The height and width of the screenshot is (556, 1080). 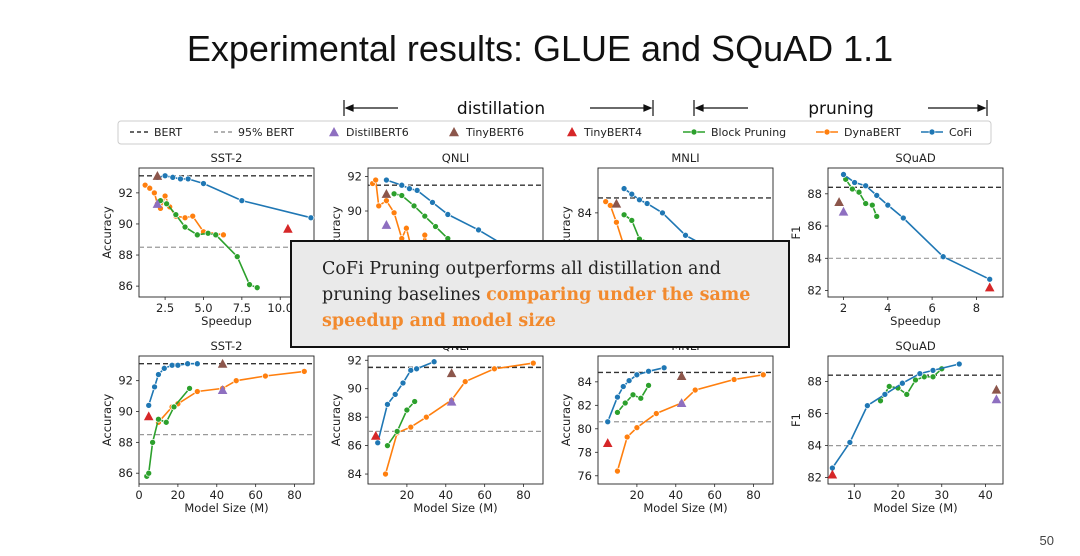 I want to click on marker-tinybert4, so click(x=375, y=435).